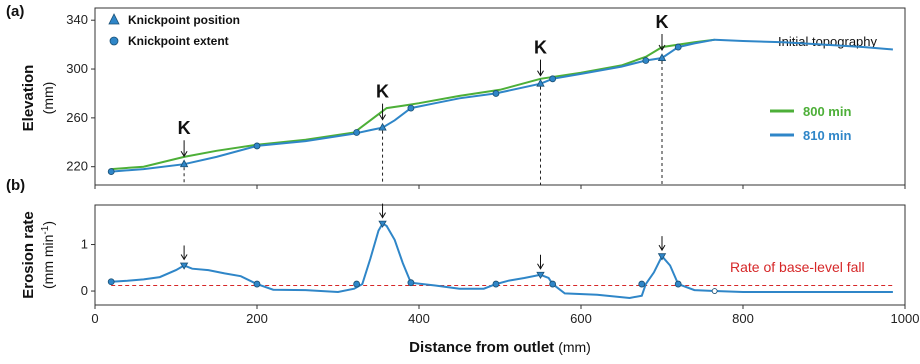 The image size is (920, 364). Describe the element at coordinates (419, 318) in the screenshot. I see `x-tick-label-400: 400` at that location.